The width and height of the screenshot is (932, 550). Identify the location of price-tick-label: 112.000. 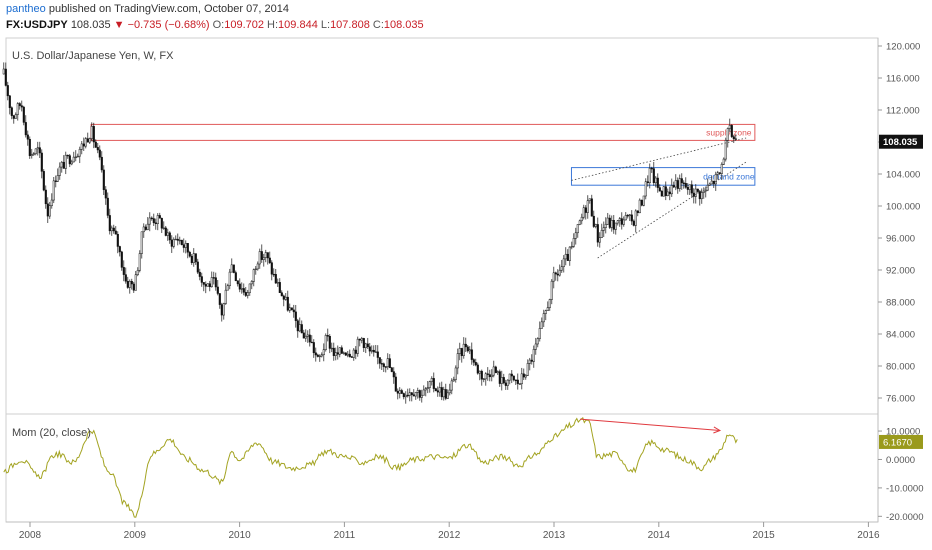
(903, 111).